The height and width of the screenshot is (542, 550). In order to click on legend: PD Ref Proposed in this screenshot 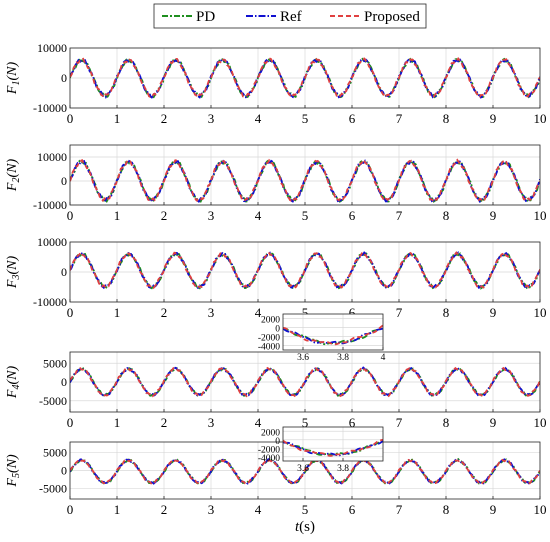, I will do `click(290, 16)`.